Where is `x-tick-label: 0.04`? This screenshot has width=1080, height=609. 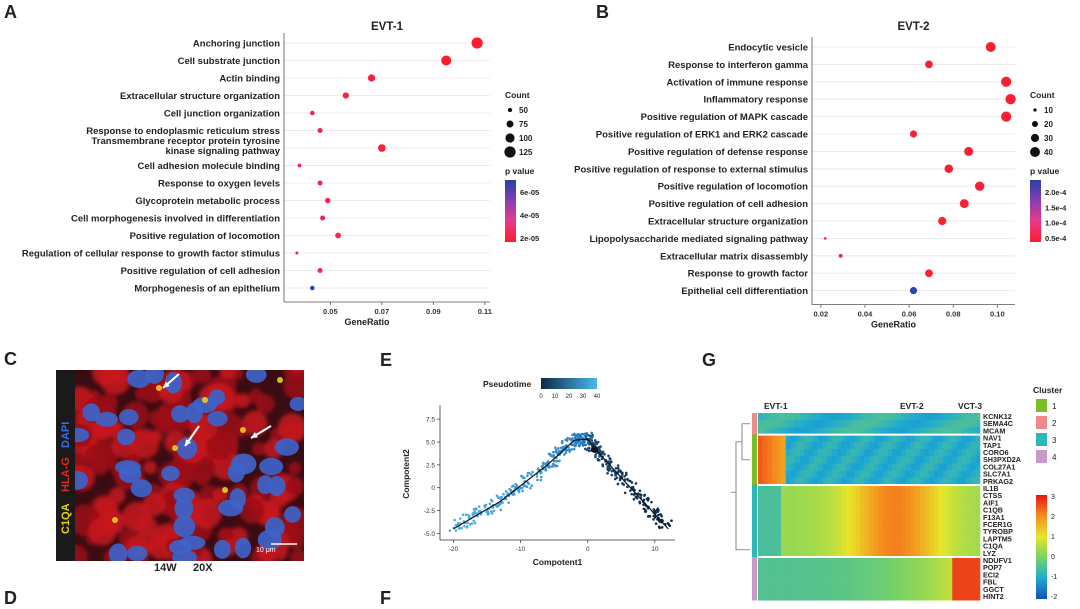 x-tick-label: 0.04 is located at coordinates (865, 314).